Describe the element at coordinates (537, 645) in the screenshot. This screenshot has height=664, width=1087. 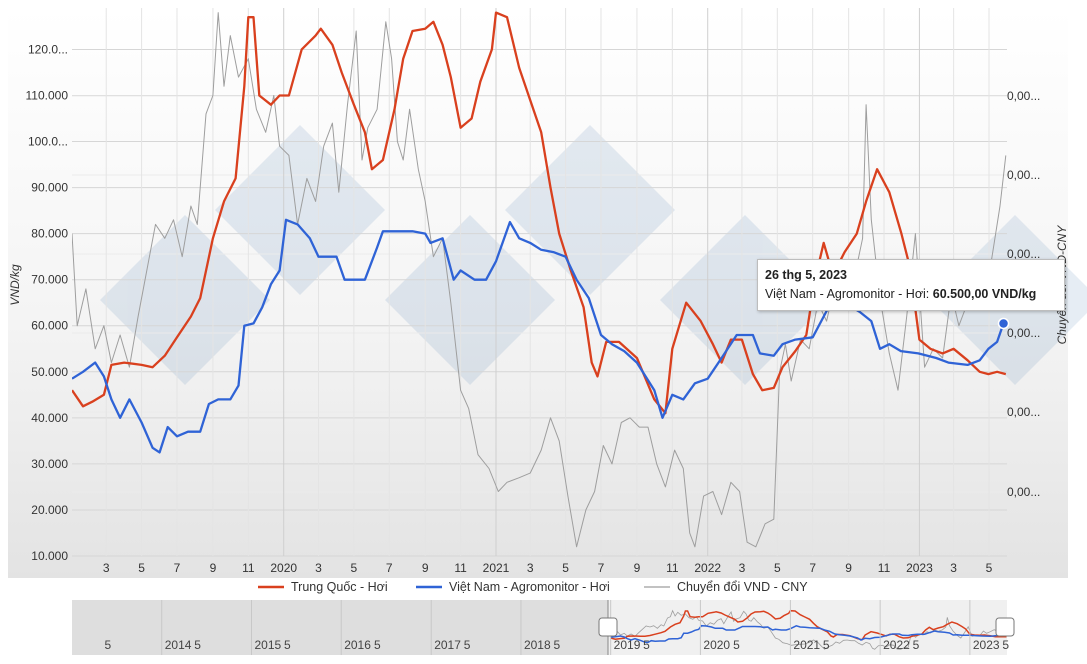
I see `navigator-label: 2018` at that location.